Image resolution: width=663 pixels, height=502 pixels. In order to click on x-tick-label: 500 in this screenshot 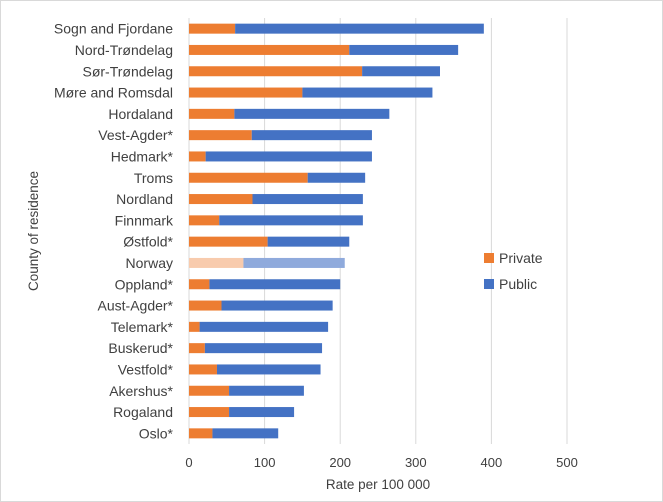, I will do `click(567, 462)`.